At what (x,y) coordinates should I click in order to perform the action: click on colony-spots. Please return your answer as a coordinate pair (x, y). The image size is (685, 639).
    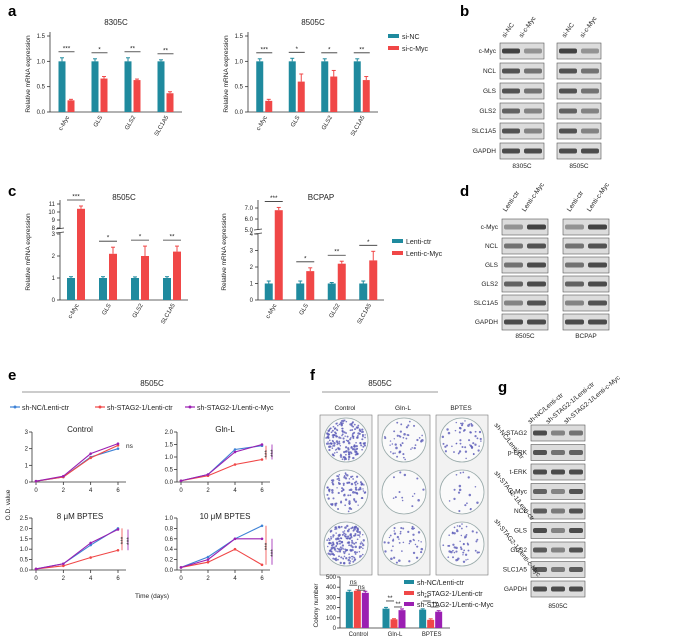
    Looking at the image, I should click on (463, 492).